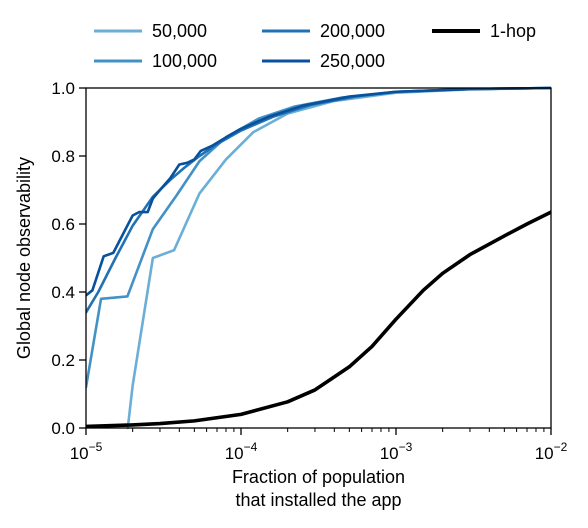 This screenshot has height=528, width=588. Describe the element at coordinates (24, 258) in the screenshot. I see `y-axis-label: Global node observability` at that location.